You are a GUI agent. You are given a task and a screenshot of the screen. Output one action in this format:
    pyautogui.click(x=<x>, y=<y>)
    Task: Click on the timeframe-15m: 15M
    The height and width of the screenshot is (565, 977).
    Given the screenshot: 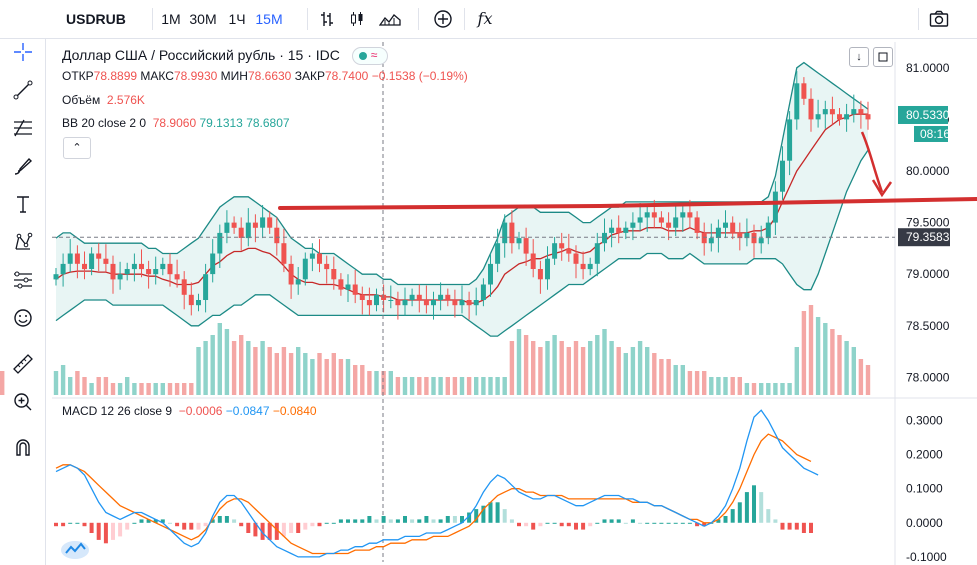 What is the action you would take?
    pyautogui.click(x=269, y=19)
    